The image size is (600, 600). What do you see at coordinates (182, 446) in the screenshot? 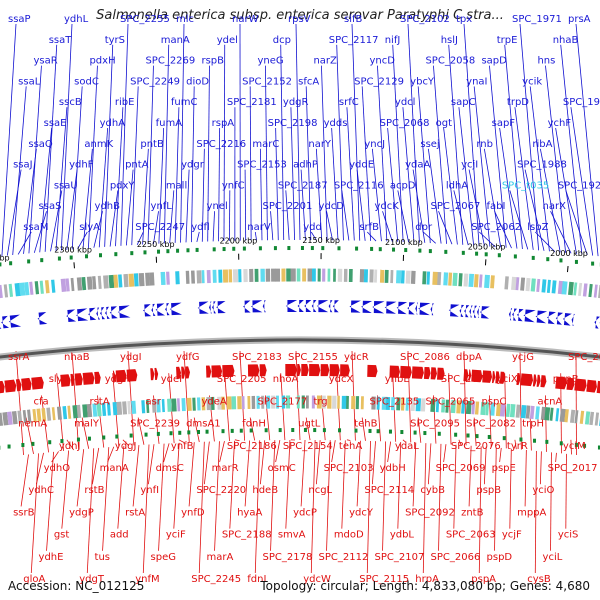
I see `gene-label: ynfB` at bounding box center [182, 446].